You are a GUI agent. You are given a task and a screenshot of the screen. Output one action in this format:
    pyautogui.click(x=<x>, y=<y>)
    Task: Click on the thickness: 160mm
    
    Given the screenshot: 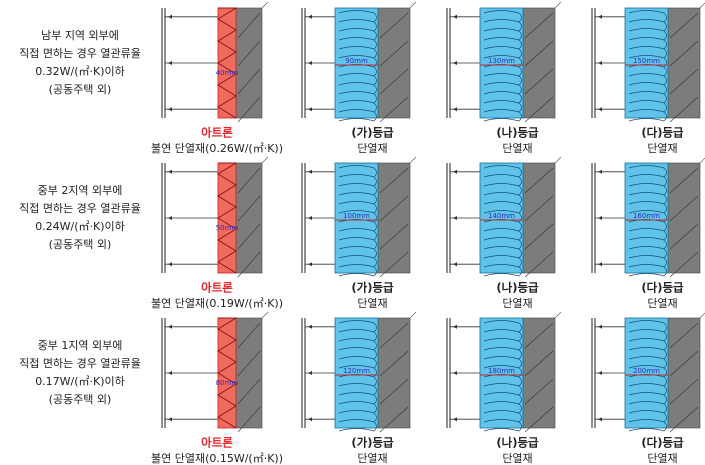 What is the action you would take?
    pyautogui.click(x=646, y=216)
    